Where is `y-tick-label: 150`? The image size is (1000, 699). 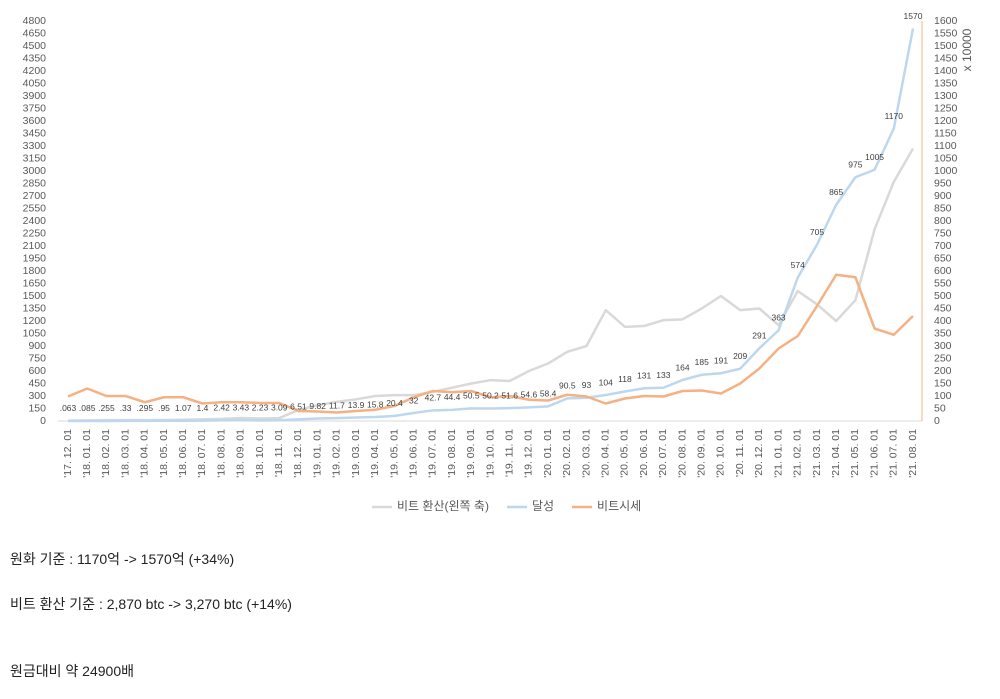
y-tick-label: 150 is located at coordinates (37, 408).